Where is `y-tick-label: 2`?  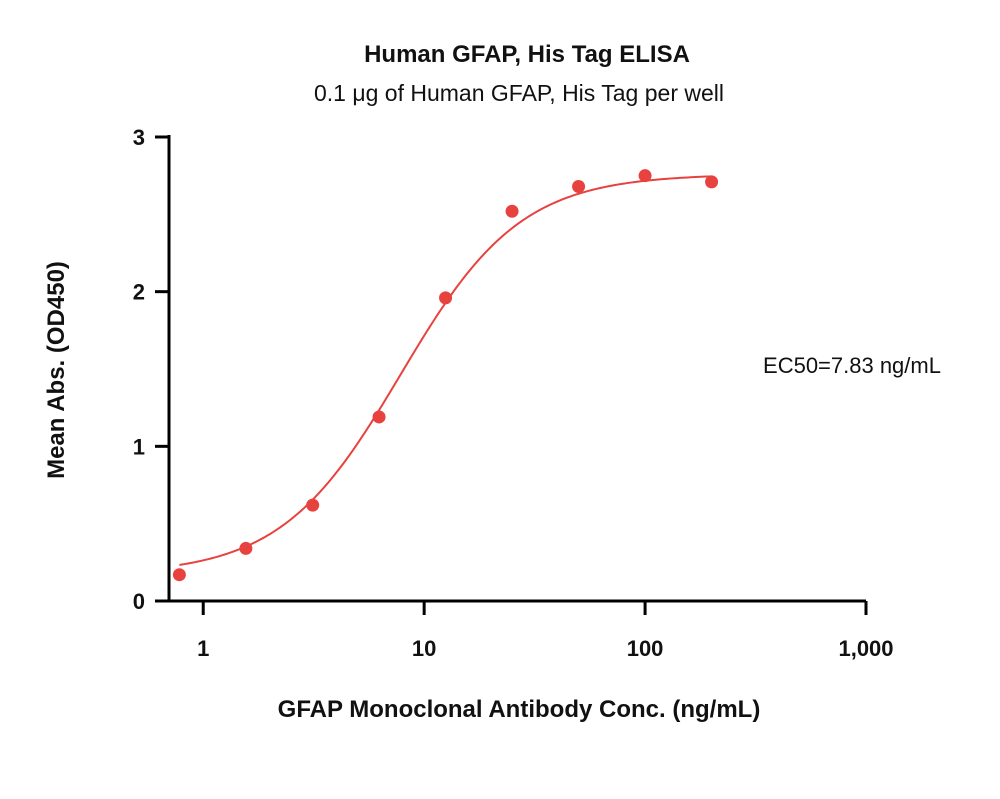
y-tick-label: 2 is located at coordinates (139, 292).